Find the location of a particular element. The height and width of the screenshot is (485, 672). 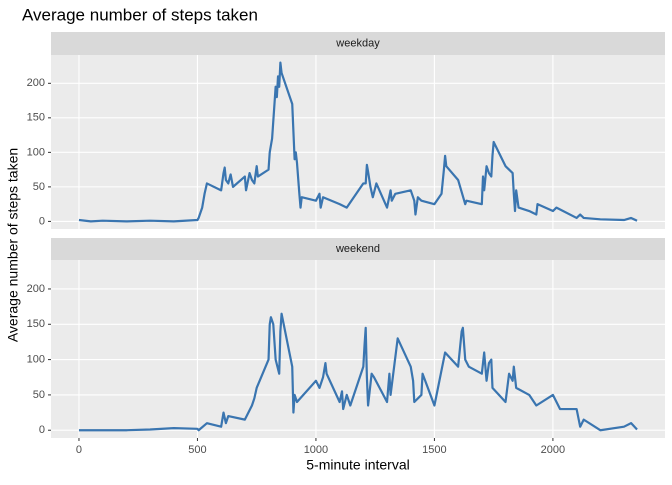

x-tick-label: 500 is located at coordinates (197, 450).